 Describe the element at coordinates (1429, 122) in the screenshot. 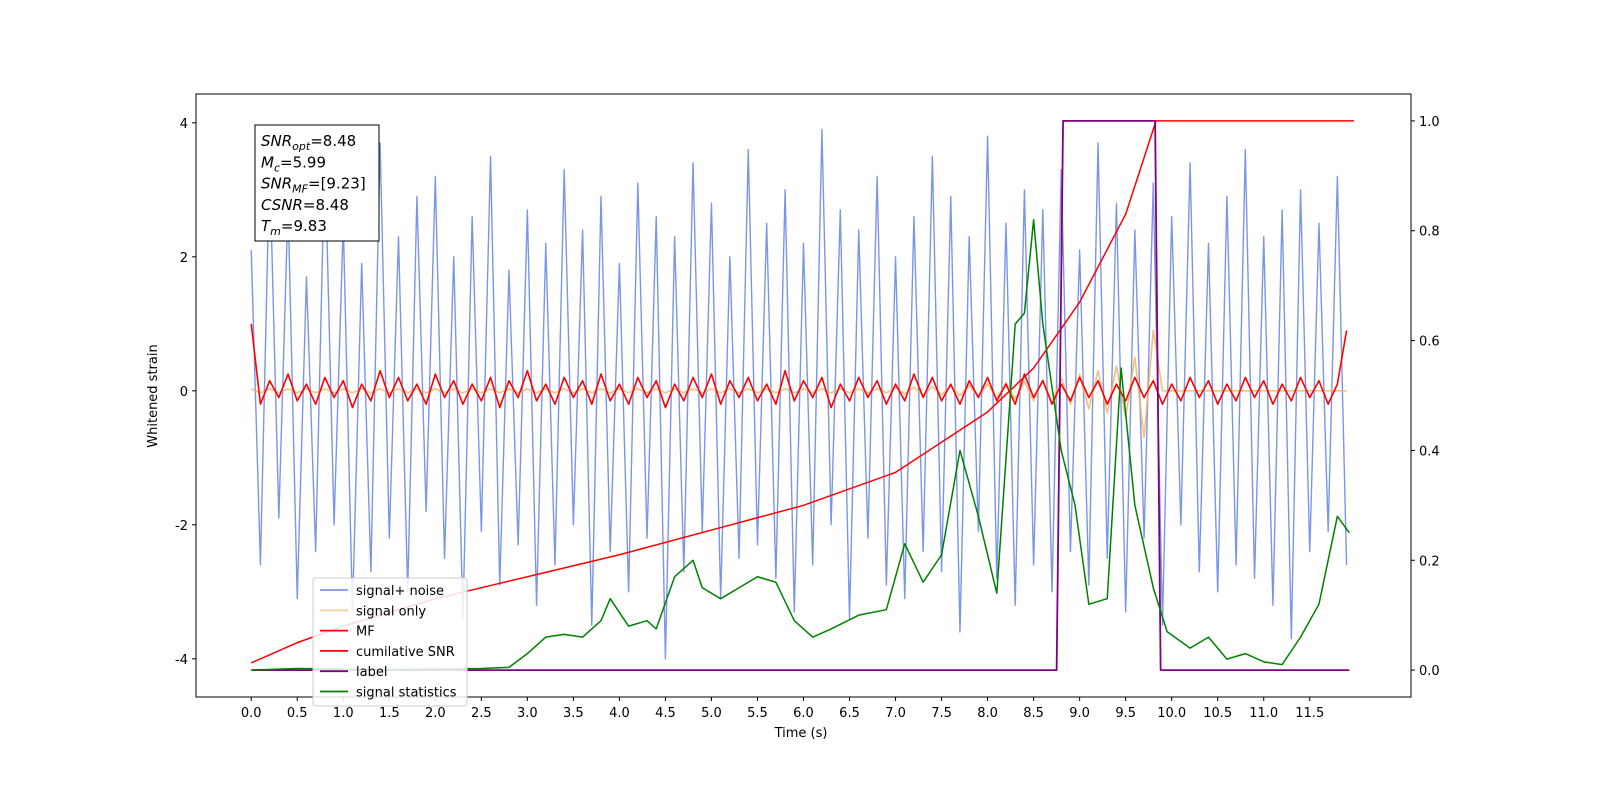

I see `y2-tick-label: 1.0` at that location.